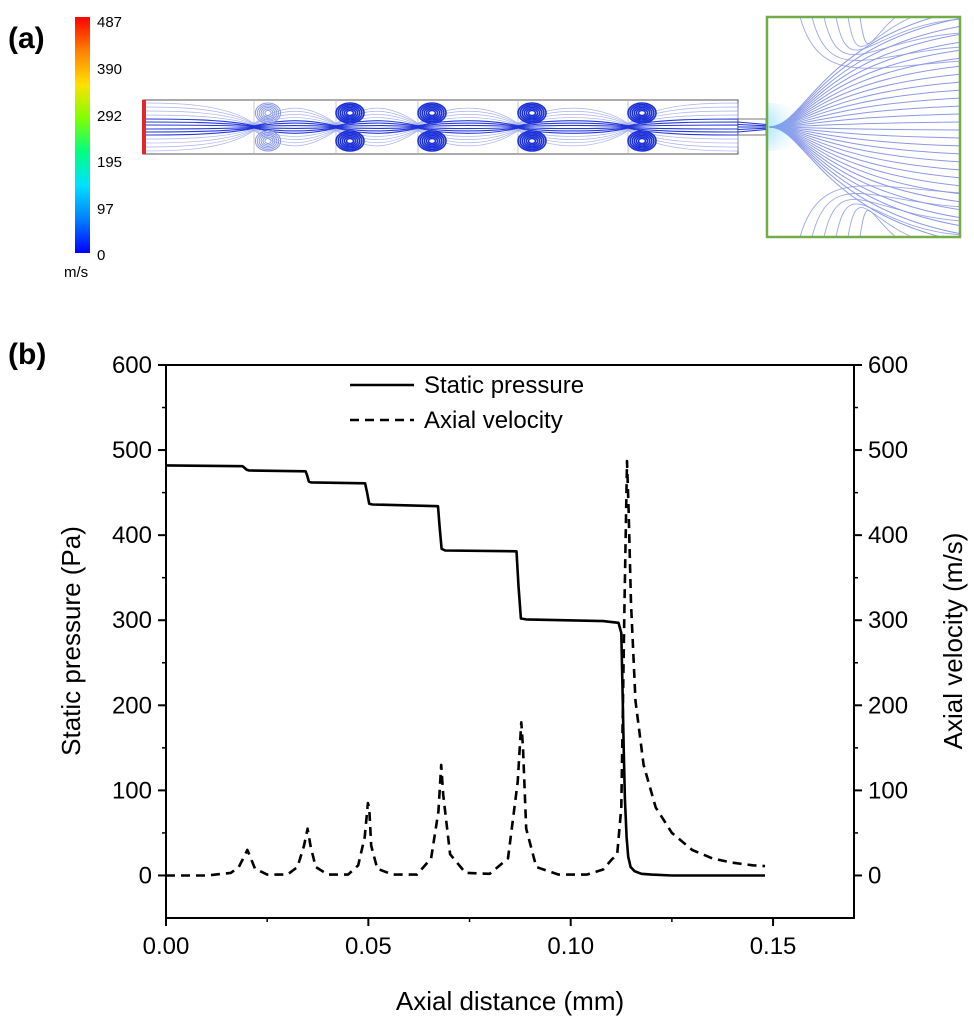 Image resolution: width=974 pixels, height=1030 pixels. Describe the element at coordinates (467, 403) in the screenshot. I see `legend: Static pressure Axial velocity` at that location.